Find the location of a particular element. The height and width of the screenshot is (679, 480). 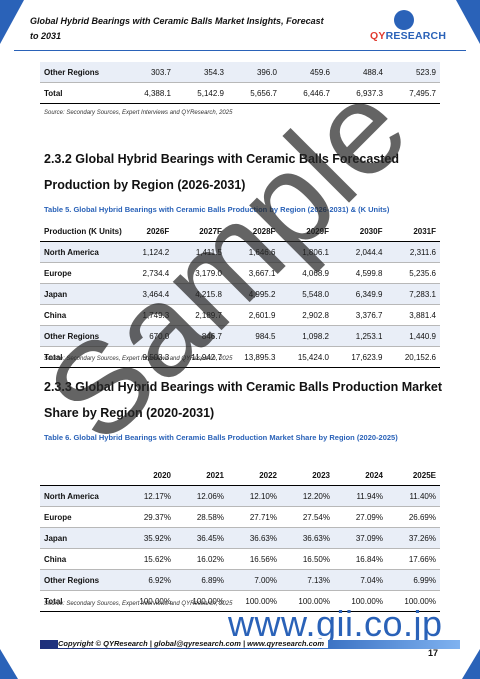

table-cell: 7,283.1 is located at coordinates (413, 294).